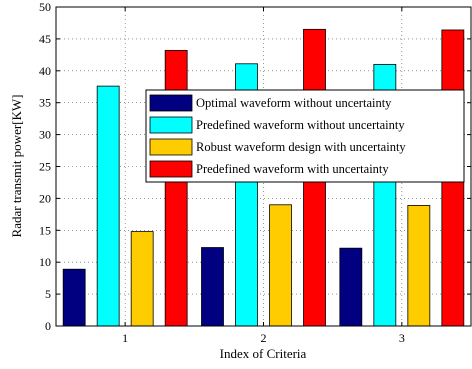  Describe the element at coordinates (45, 230) in the screenshot. I see `y-tick-label: 15` at that location.